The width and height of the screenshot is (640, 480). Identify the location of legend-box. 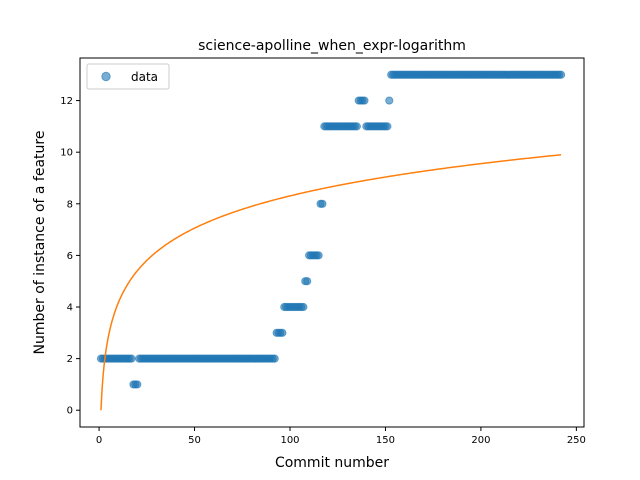
(128, 76).